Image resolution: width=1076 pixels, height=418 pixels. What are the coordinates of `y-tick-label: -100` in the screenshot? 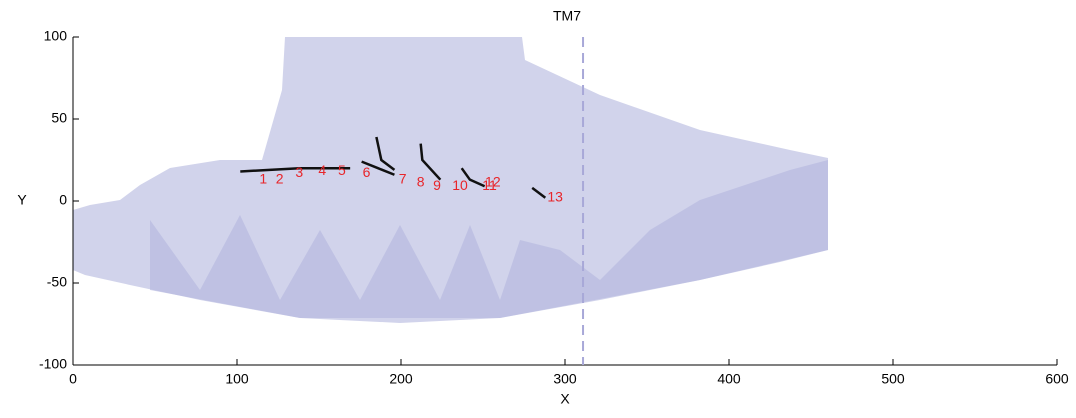 It's located at (53, 364).